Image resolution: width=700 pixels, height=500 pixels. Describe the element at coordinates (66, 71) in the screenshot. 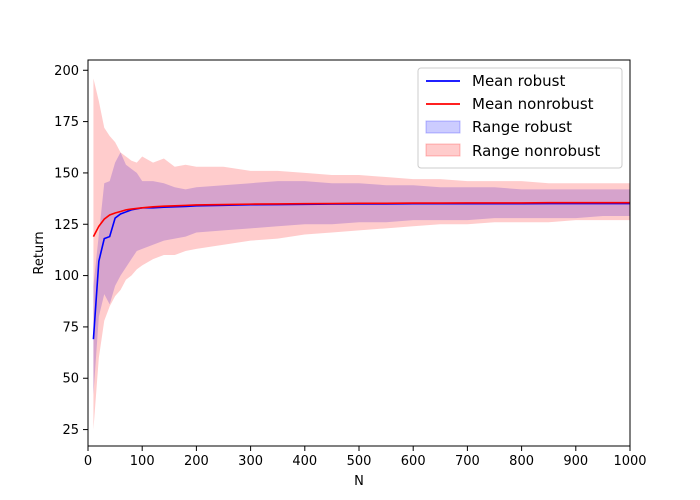

I see `y-tick-label: 200` at that location.